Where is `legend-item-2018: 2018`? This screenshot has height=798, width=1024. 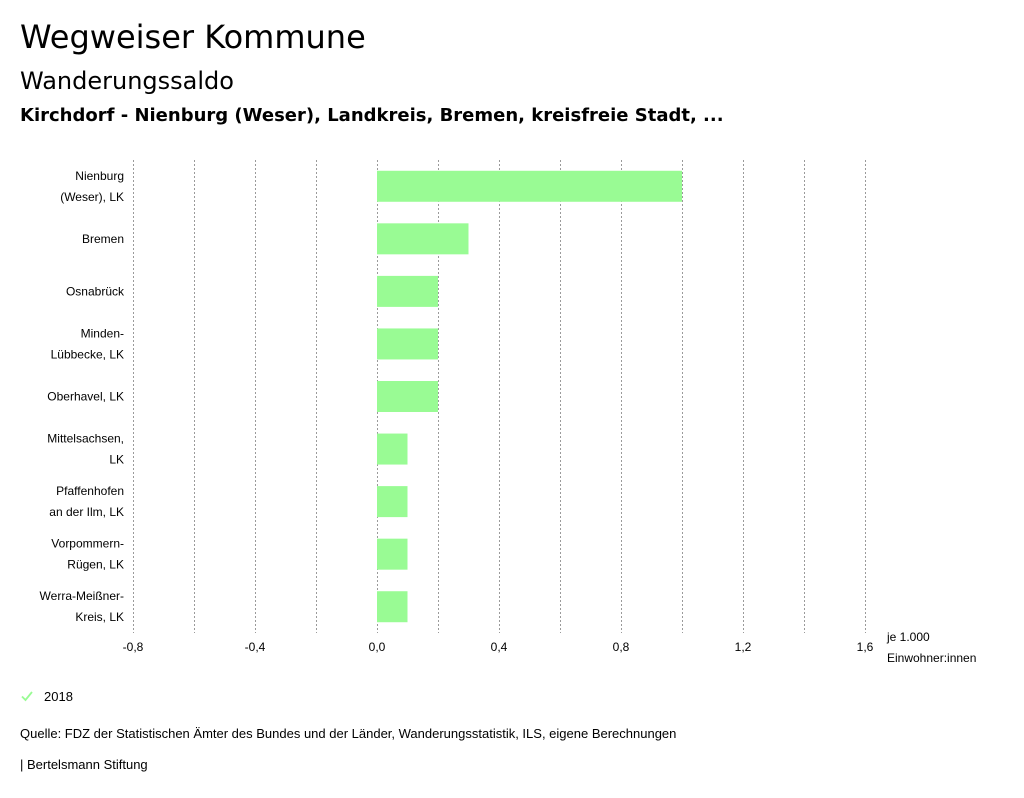 legend-item-2018: 2018 is located at coordinates (46, 696).